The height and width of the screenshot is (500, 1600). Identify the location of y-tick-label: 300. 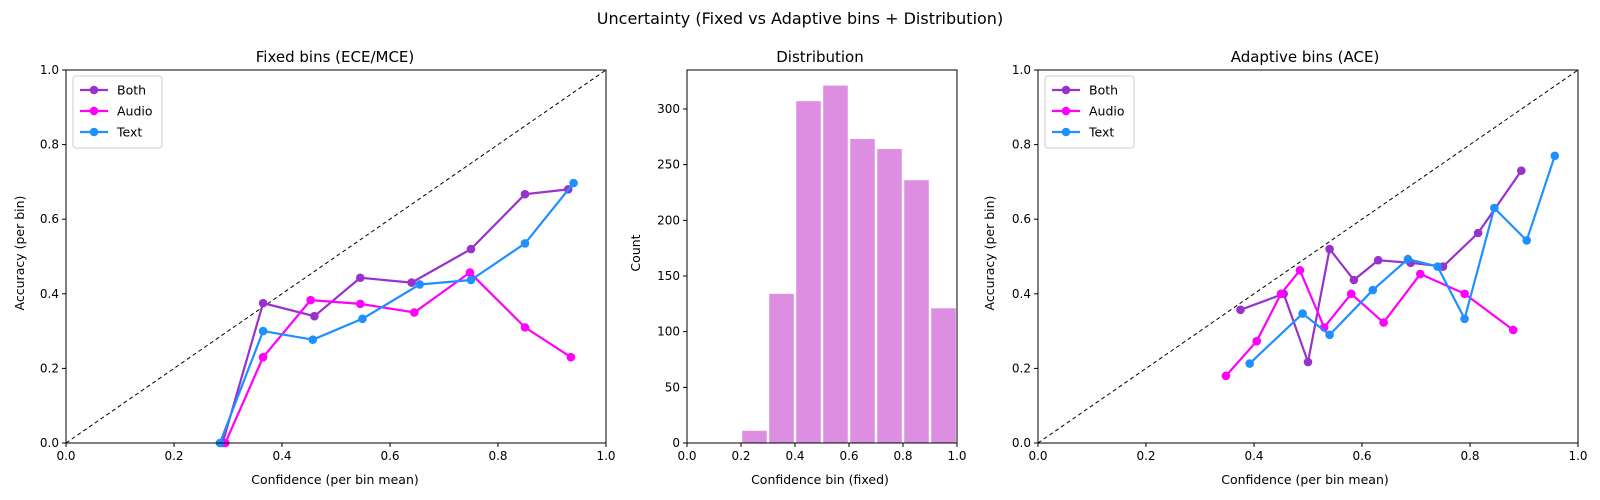
(668, 109).